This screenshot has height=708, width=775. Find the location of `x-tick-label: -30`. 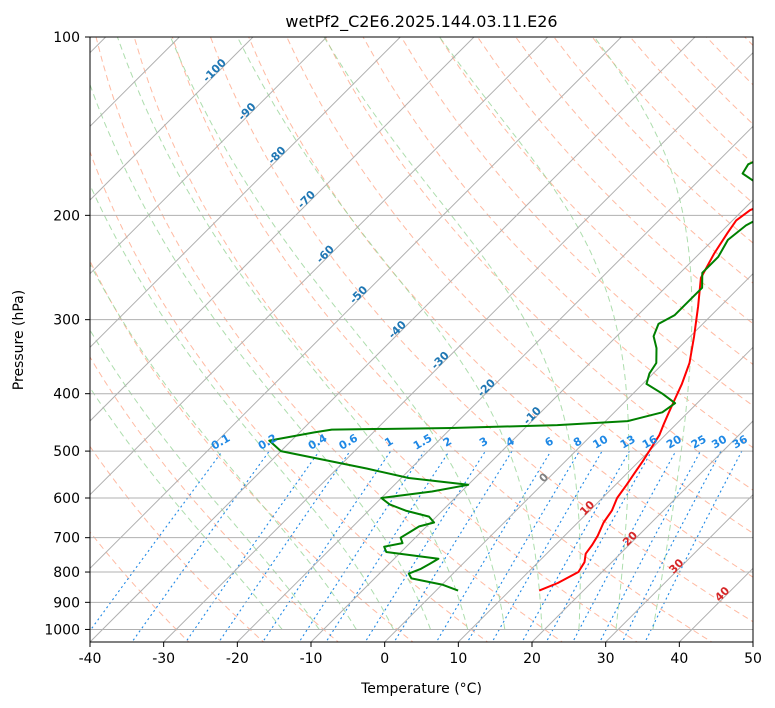

x-tick-label: -30 is located at coordinates (163, 659).